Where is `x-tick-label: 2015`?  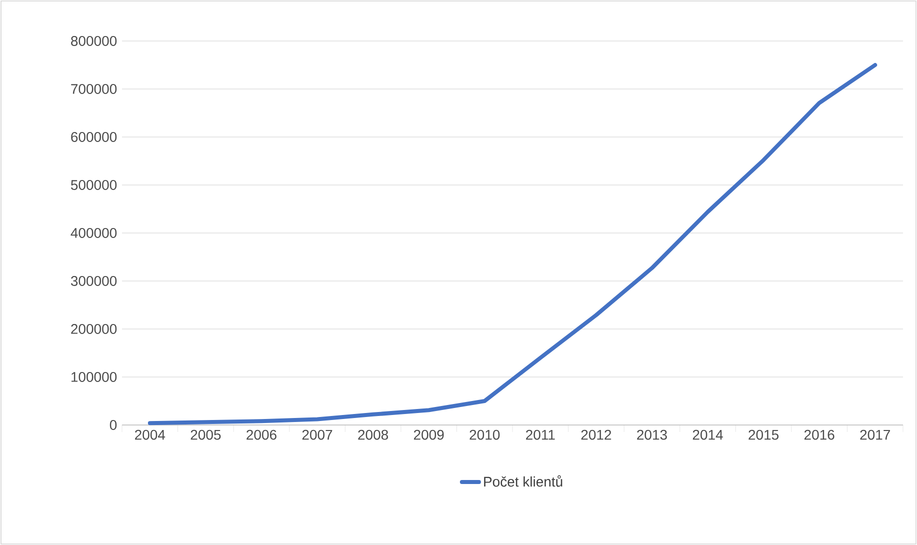
x-tick-label: 2015 is located at coordinates (763, 435).